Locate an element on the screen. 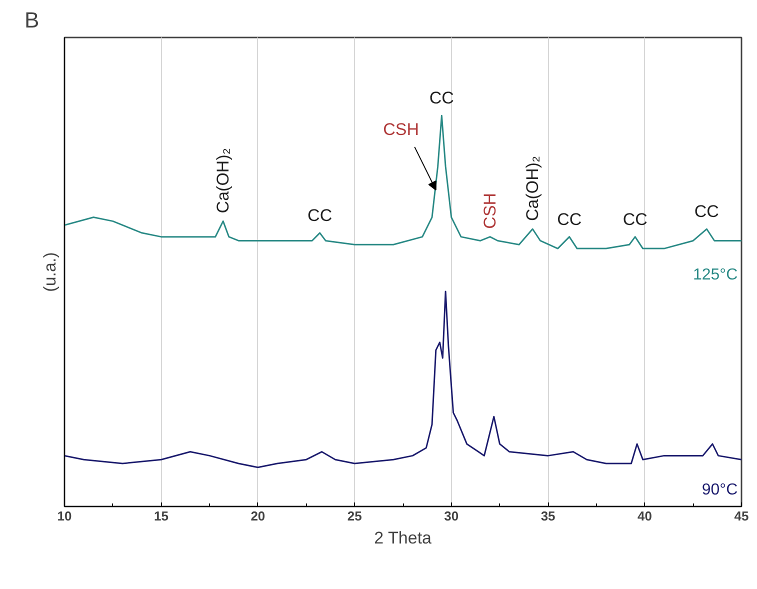  x-tick-label: 15 is located at coordinates (161, 516).